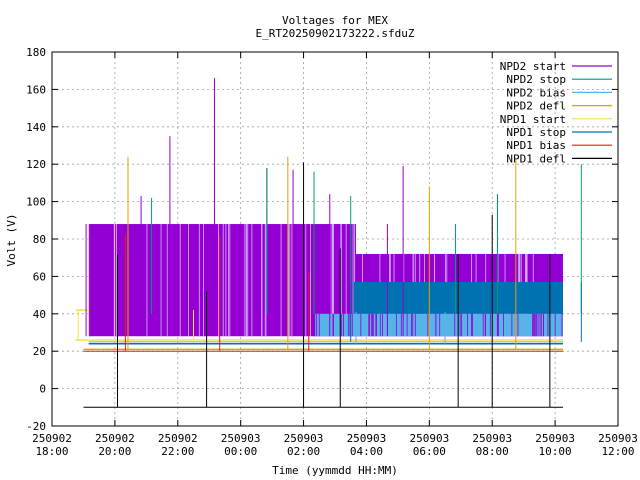 Image resolution: width=640 pixels, height=480 pixels. I want to click on legend-label: NPD1 defl, so click(536, 158).